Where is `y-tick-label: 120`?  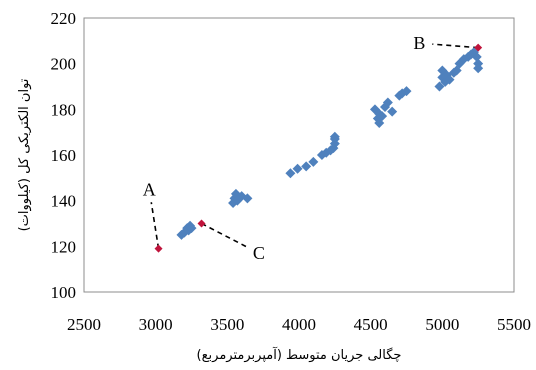 y-tick-label: 120 is located at coordinates (64, 246).